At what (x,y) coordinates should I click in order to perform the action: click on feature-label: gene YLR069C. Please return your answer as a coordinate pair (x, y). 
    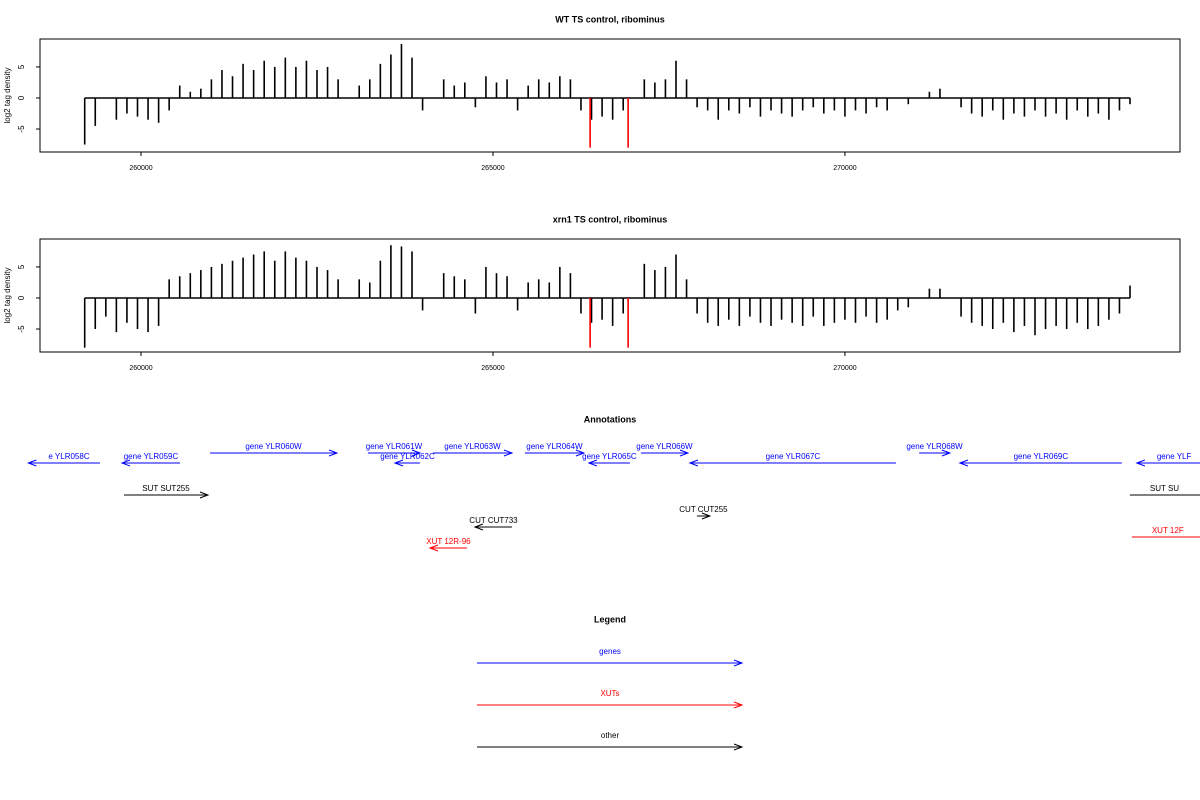
    Looking at the image, I should click on (1041, 456).